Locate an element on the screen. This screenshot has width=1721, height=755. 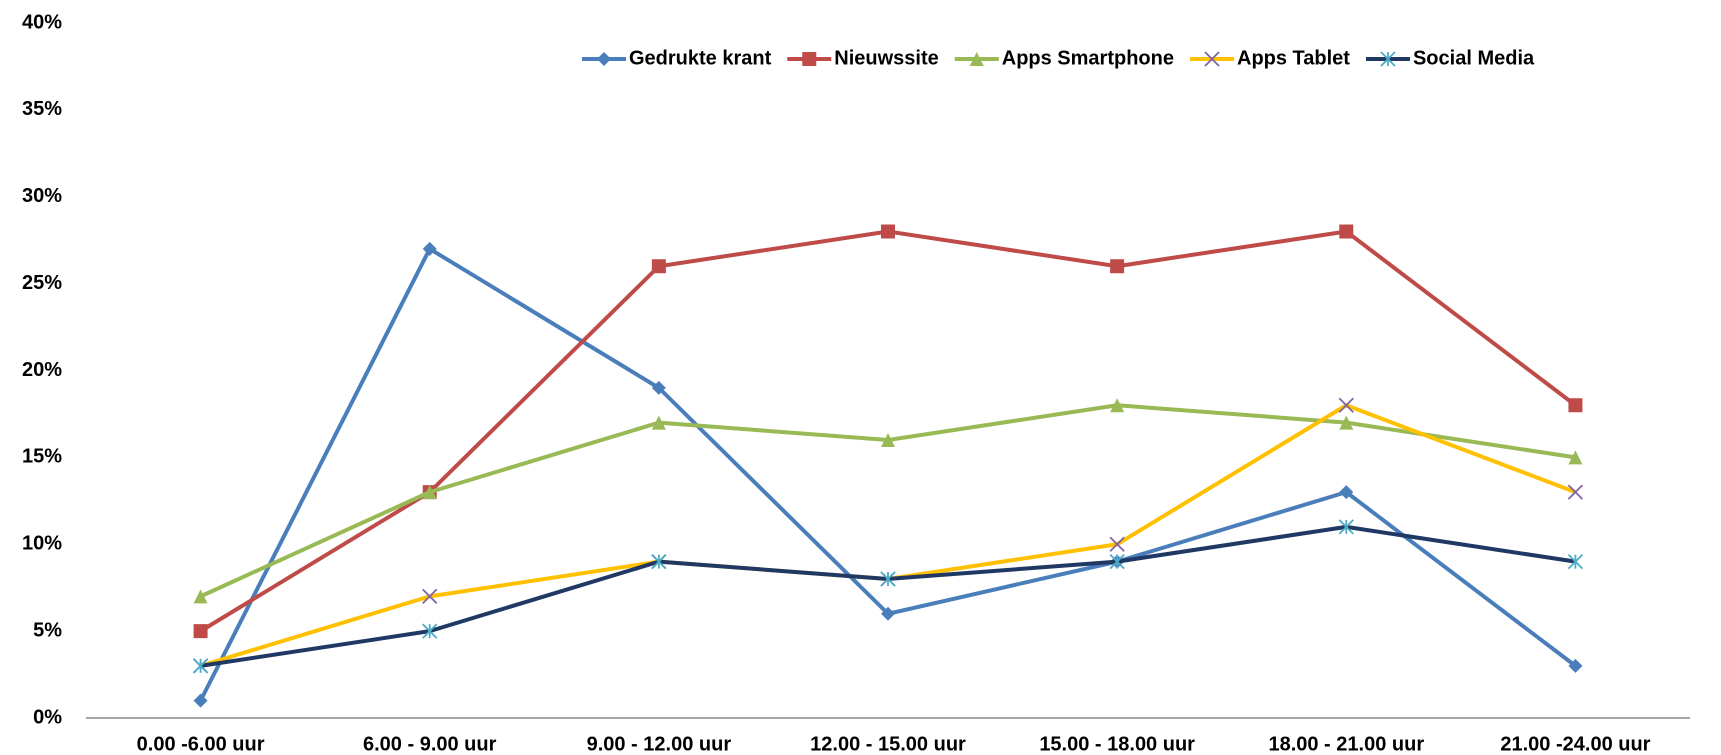
x-tick-label: 0.00 -6.00 uur is located at coordinates (201, 744).